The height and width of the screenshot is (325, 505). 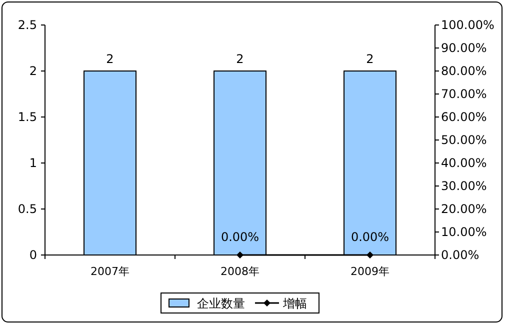 What do you see at coordinates (33, 255) in the screenshot?
I see `y-tick-label: 0` at bounding box center [33, 255].